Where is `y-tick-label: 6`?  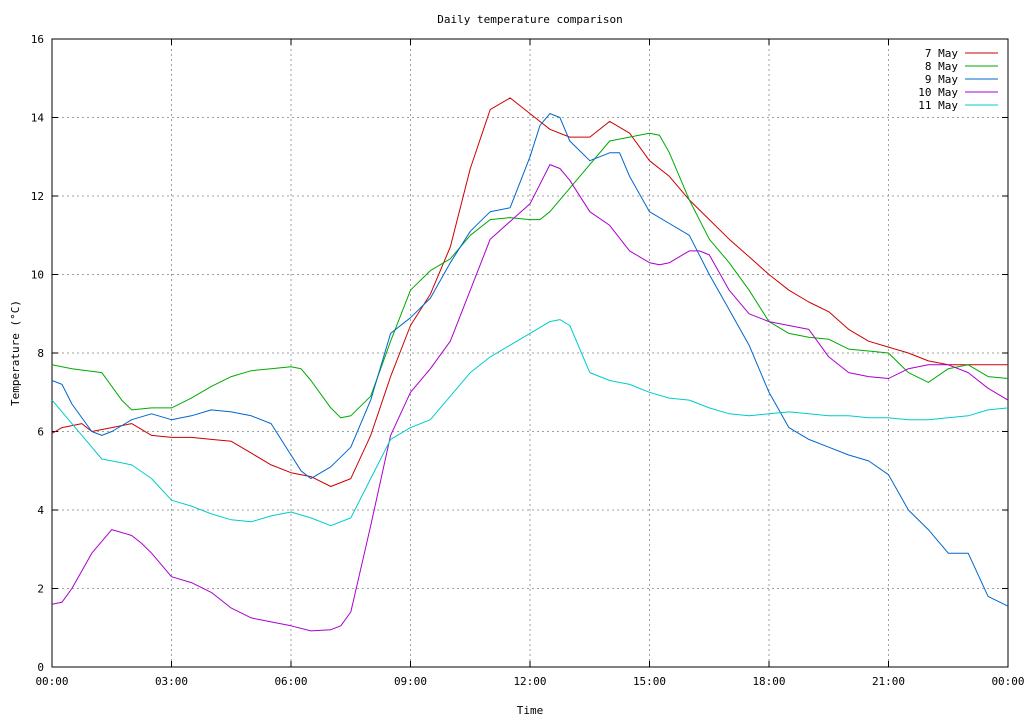 y-tick-label: 6 is located at coordinates (40, 432).